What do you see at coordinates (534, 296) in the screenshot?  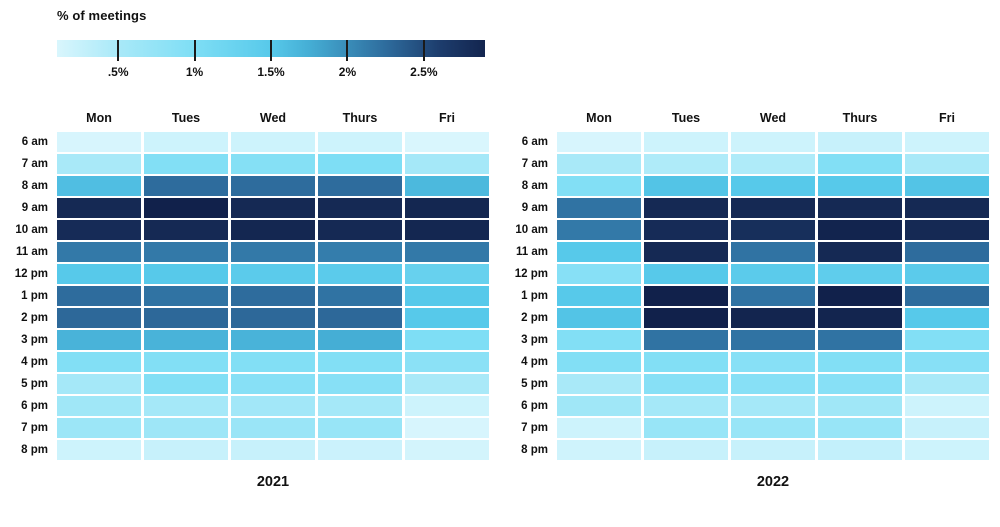 I see `hour-label: 1 pm` at bounding box center [534, 296].